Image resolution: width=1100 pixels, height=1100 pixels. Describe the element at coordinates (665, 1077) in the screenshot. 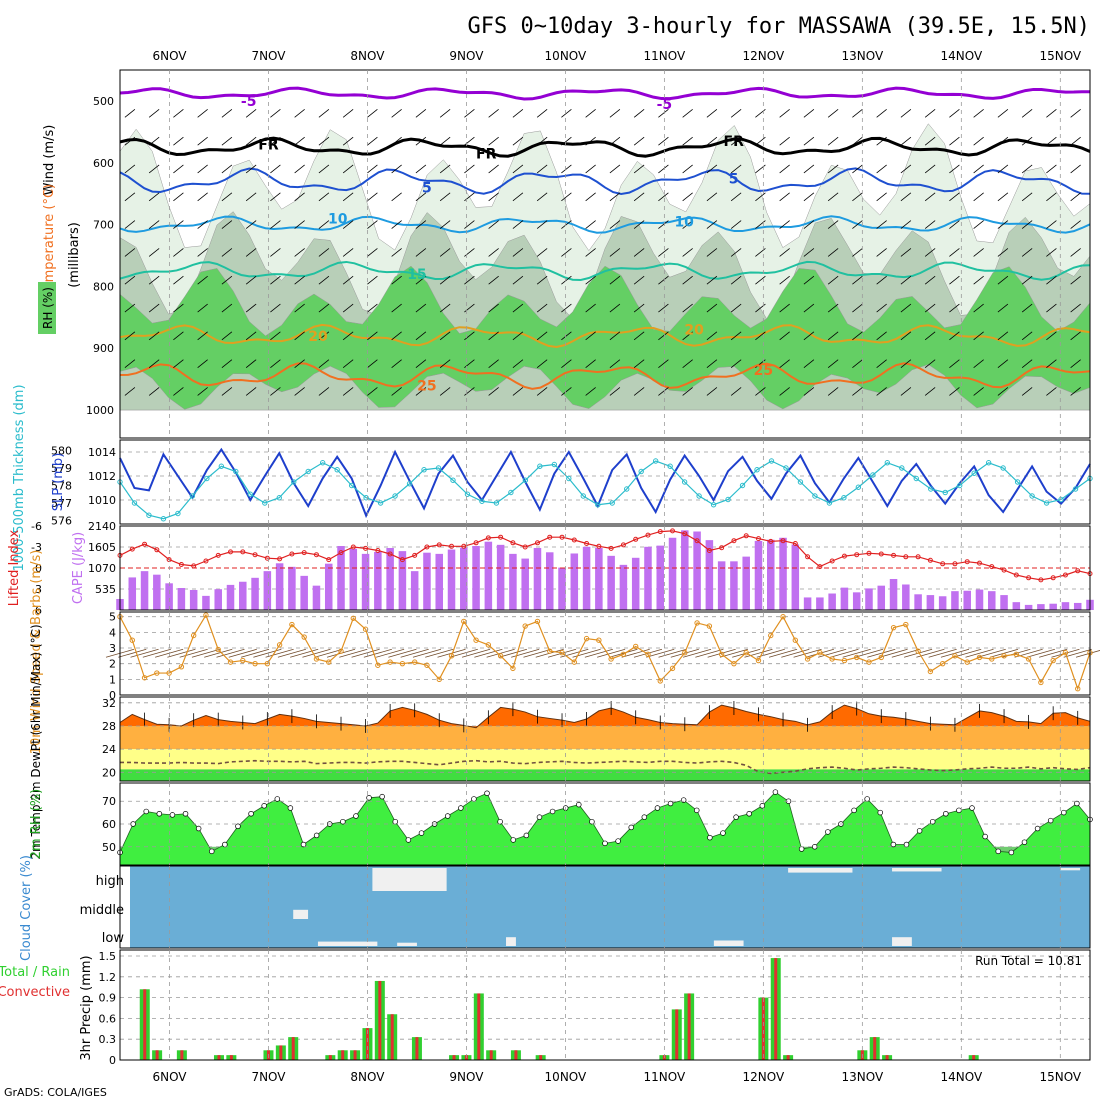

I see `bottom-day-label: 11NOV` at that location.